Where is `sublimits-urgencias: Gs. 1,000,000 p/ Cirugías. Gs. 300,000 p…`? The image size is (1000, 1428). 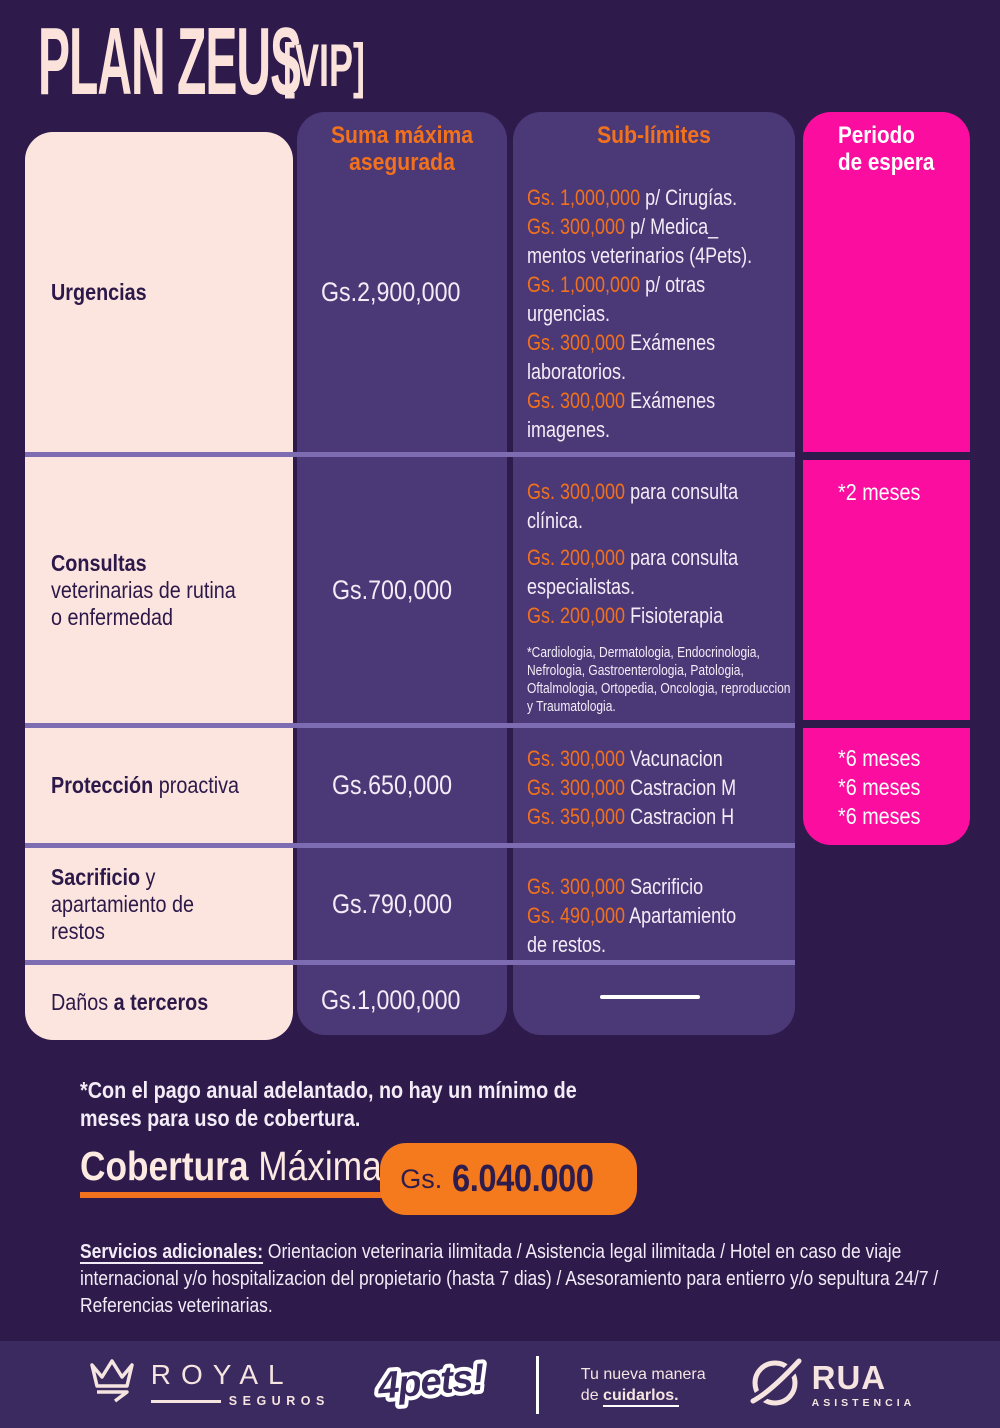 sublimits-urgencias: Gs. 1,000,000 p/ Cirugías. Gs. 300,000 p… is located at coordinates (667, 313).